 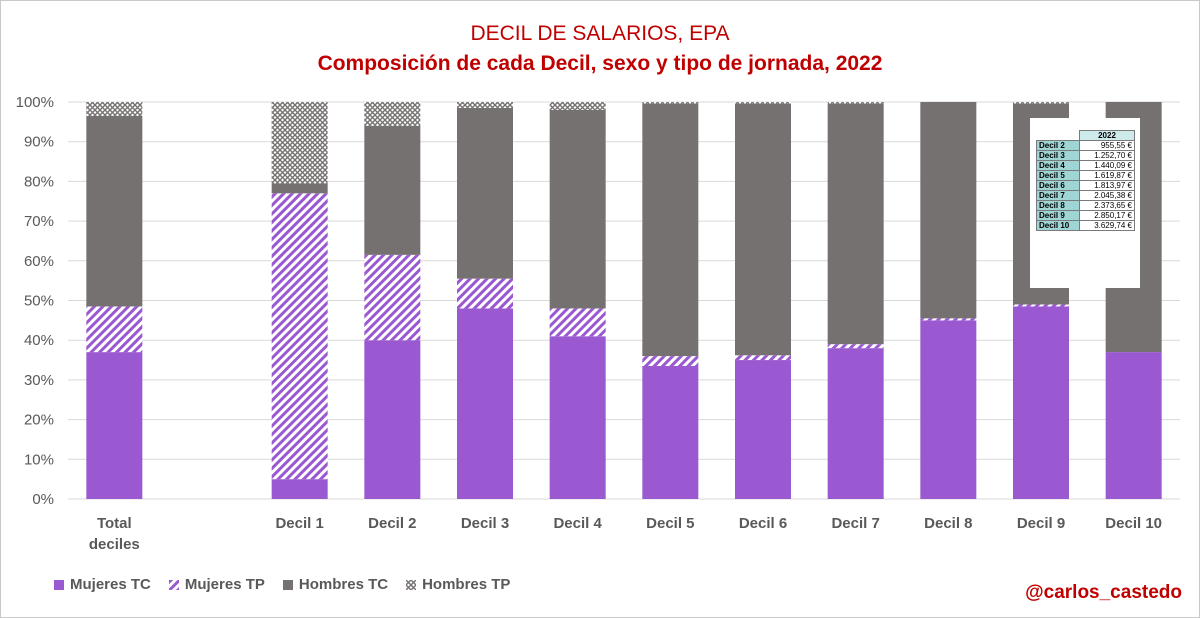 What do you see at coordinates (39, 380) in the screenshot?
I see `y-tick-label: 30%` at bounding box center [39, 380].